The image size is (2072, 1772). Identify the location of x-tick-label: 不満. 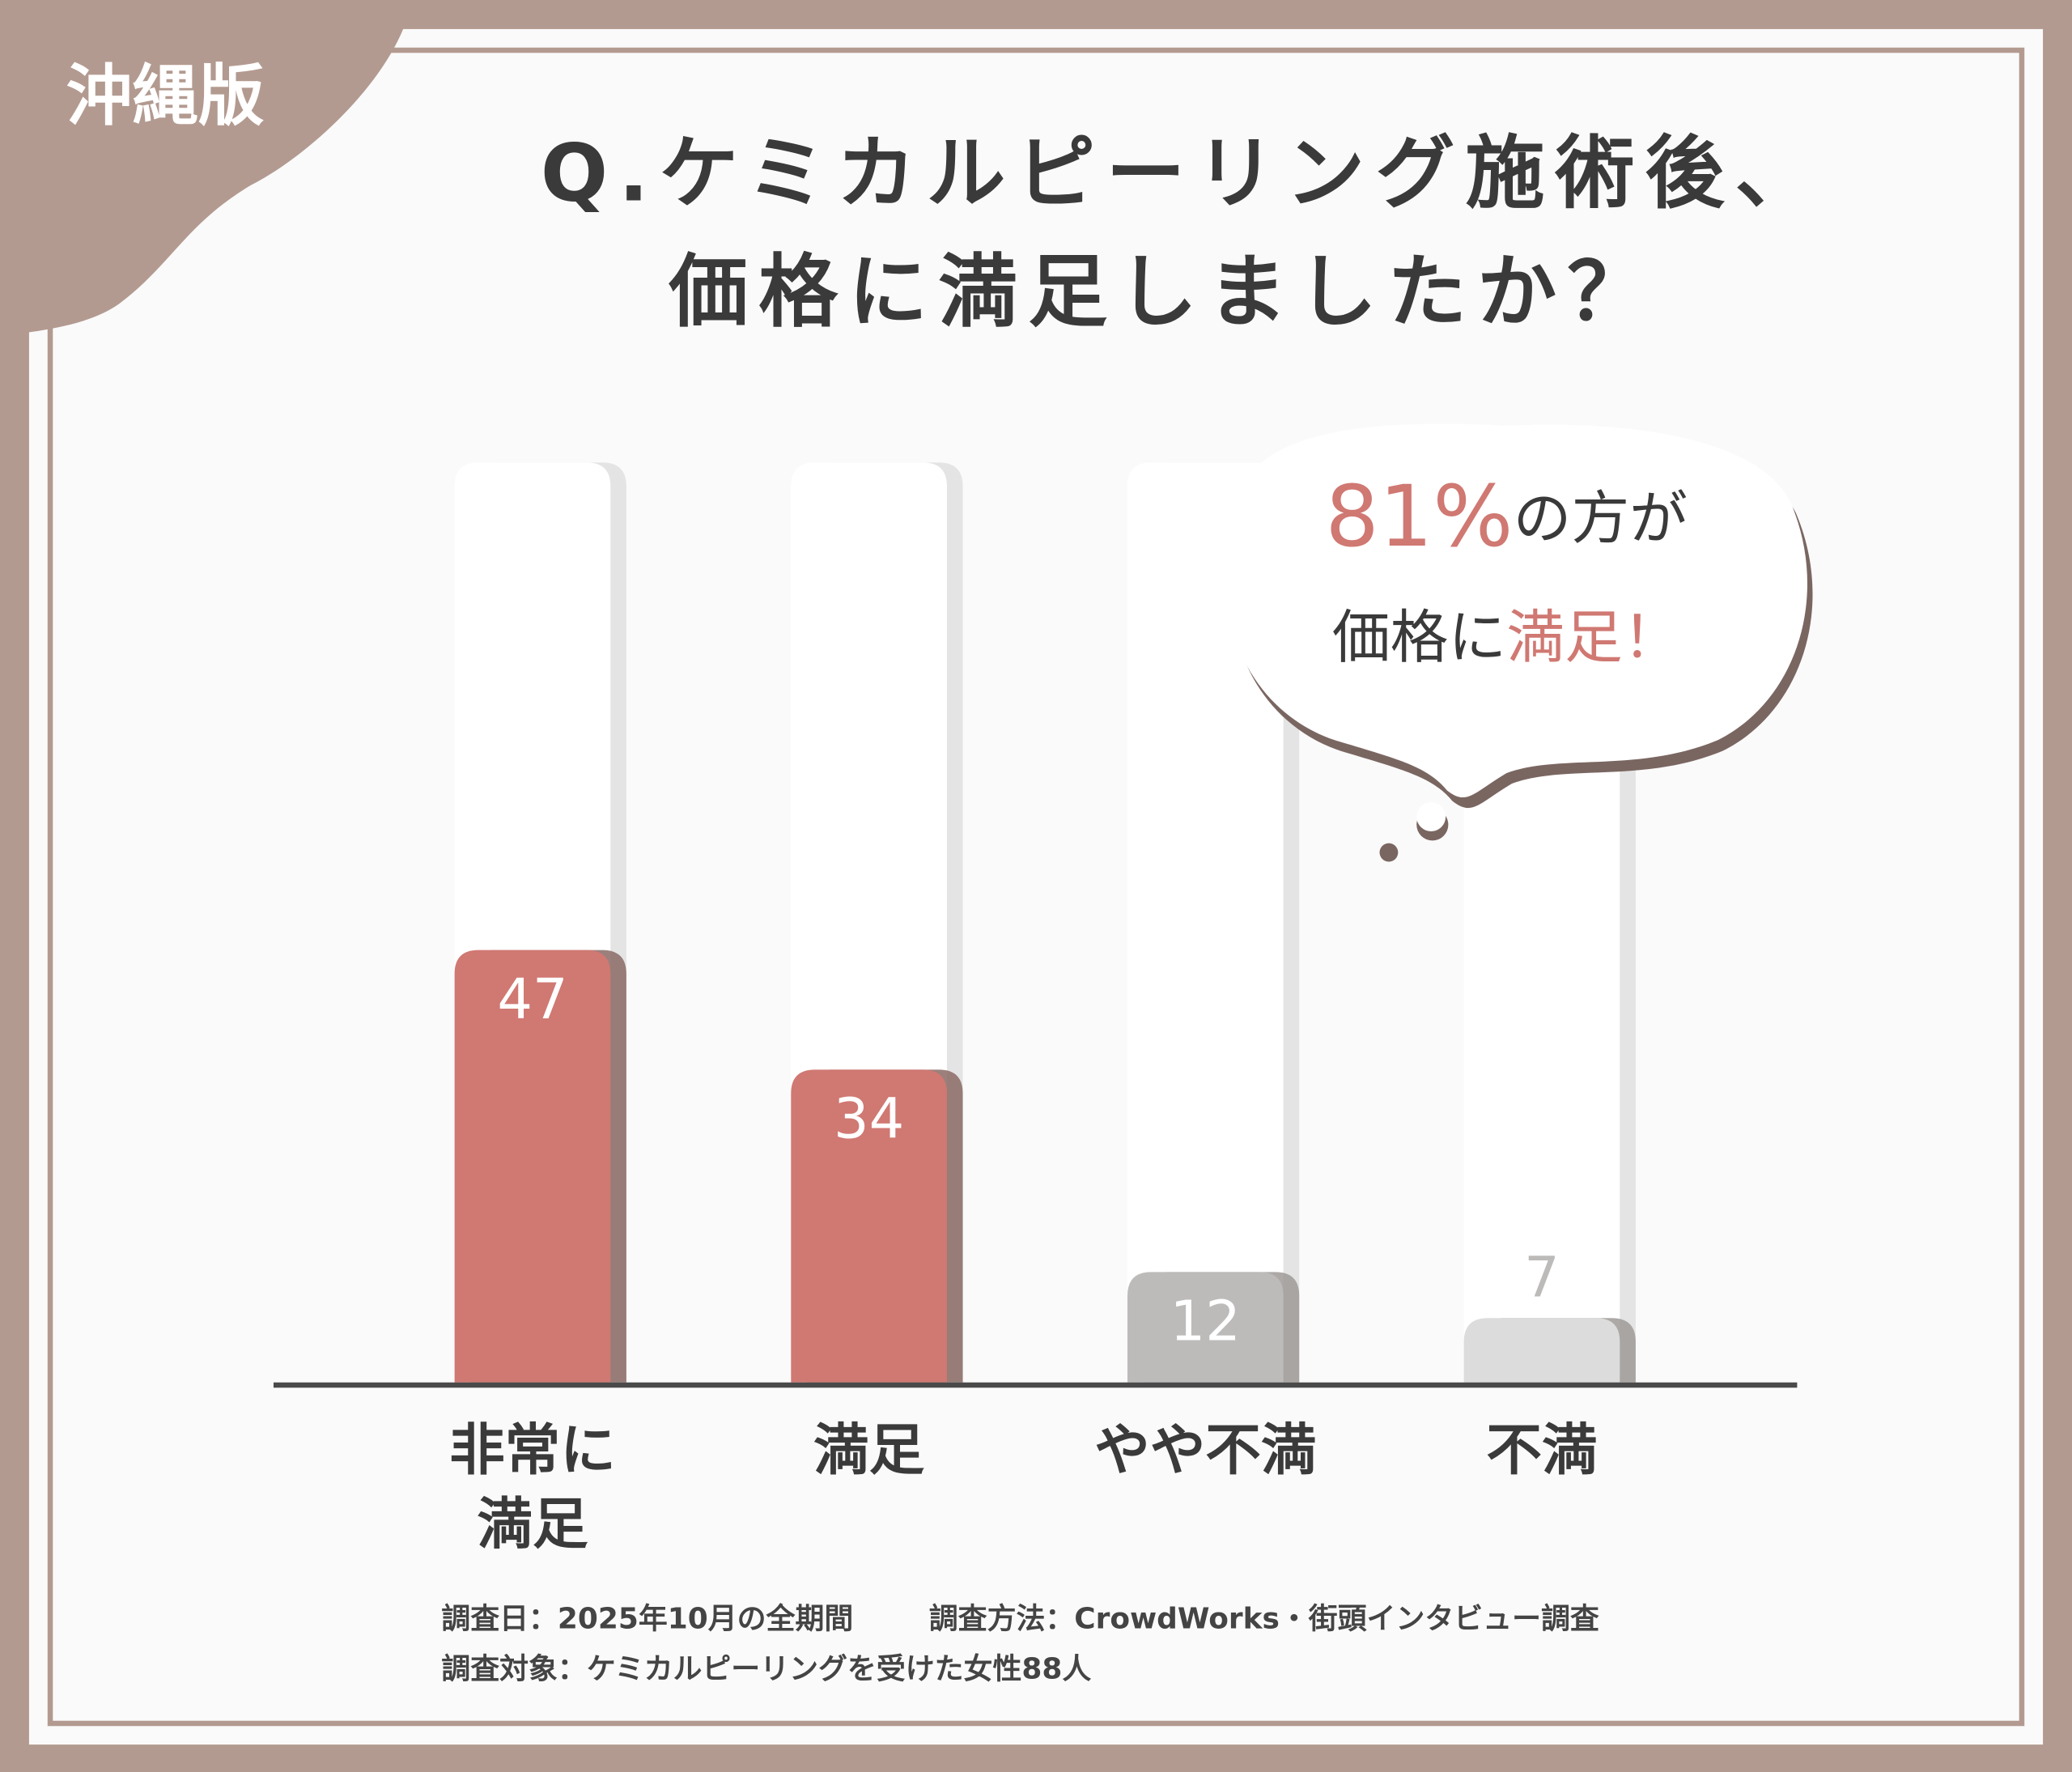
(1541, 1450).